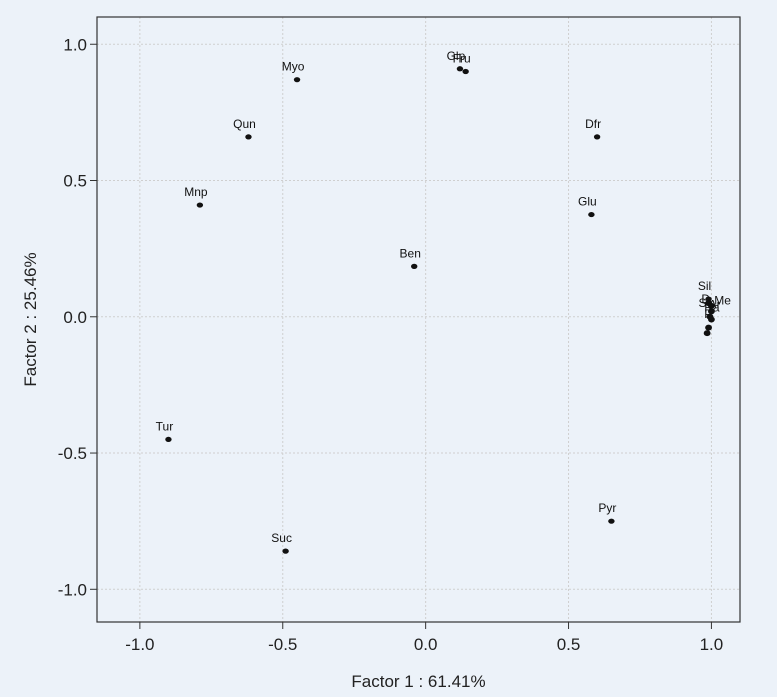  I want to click on data-point-ben, so click(414, 266).